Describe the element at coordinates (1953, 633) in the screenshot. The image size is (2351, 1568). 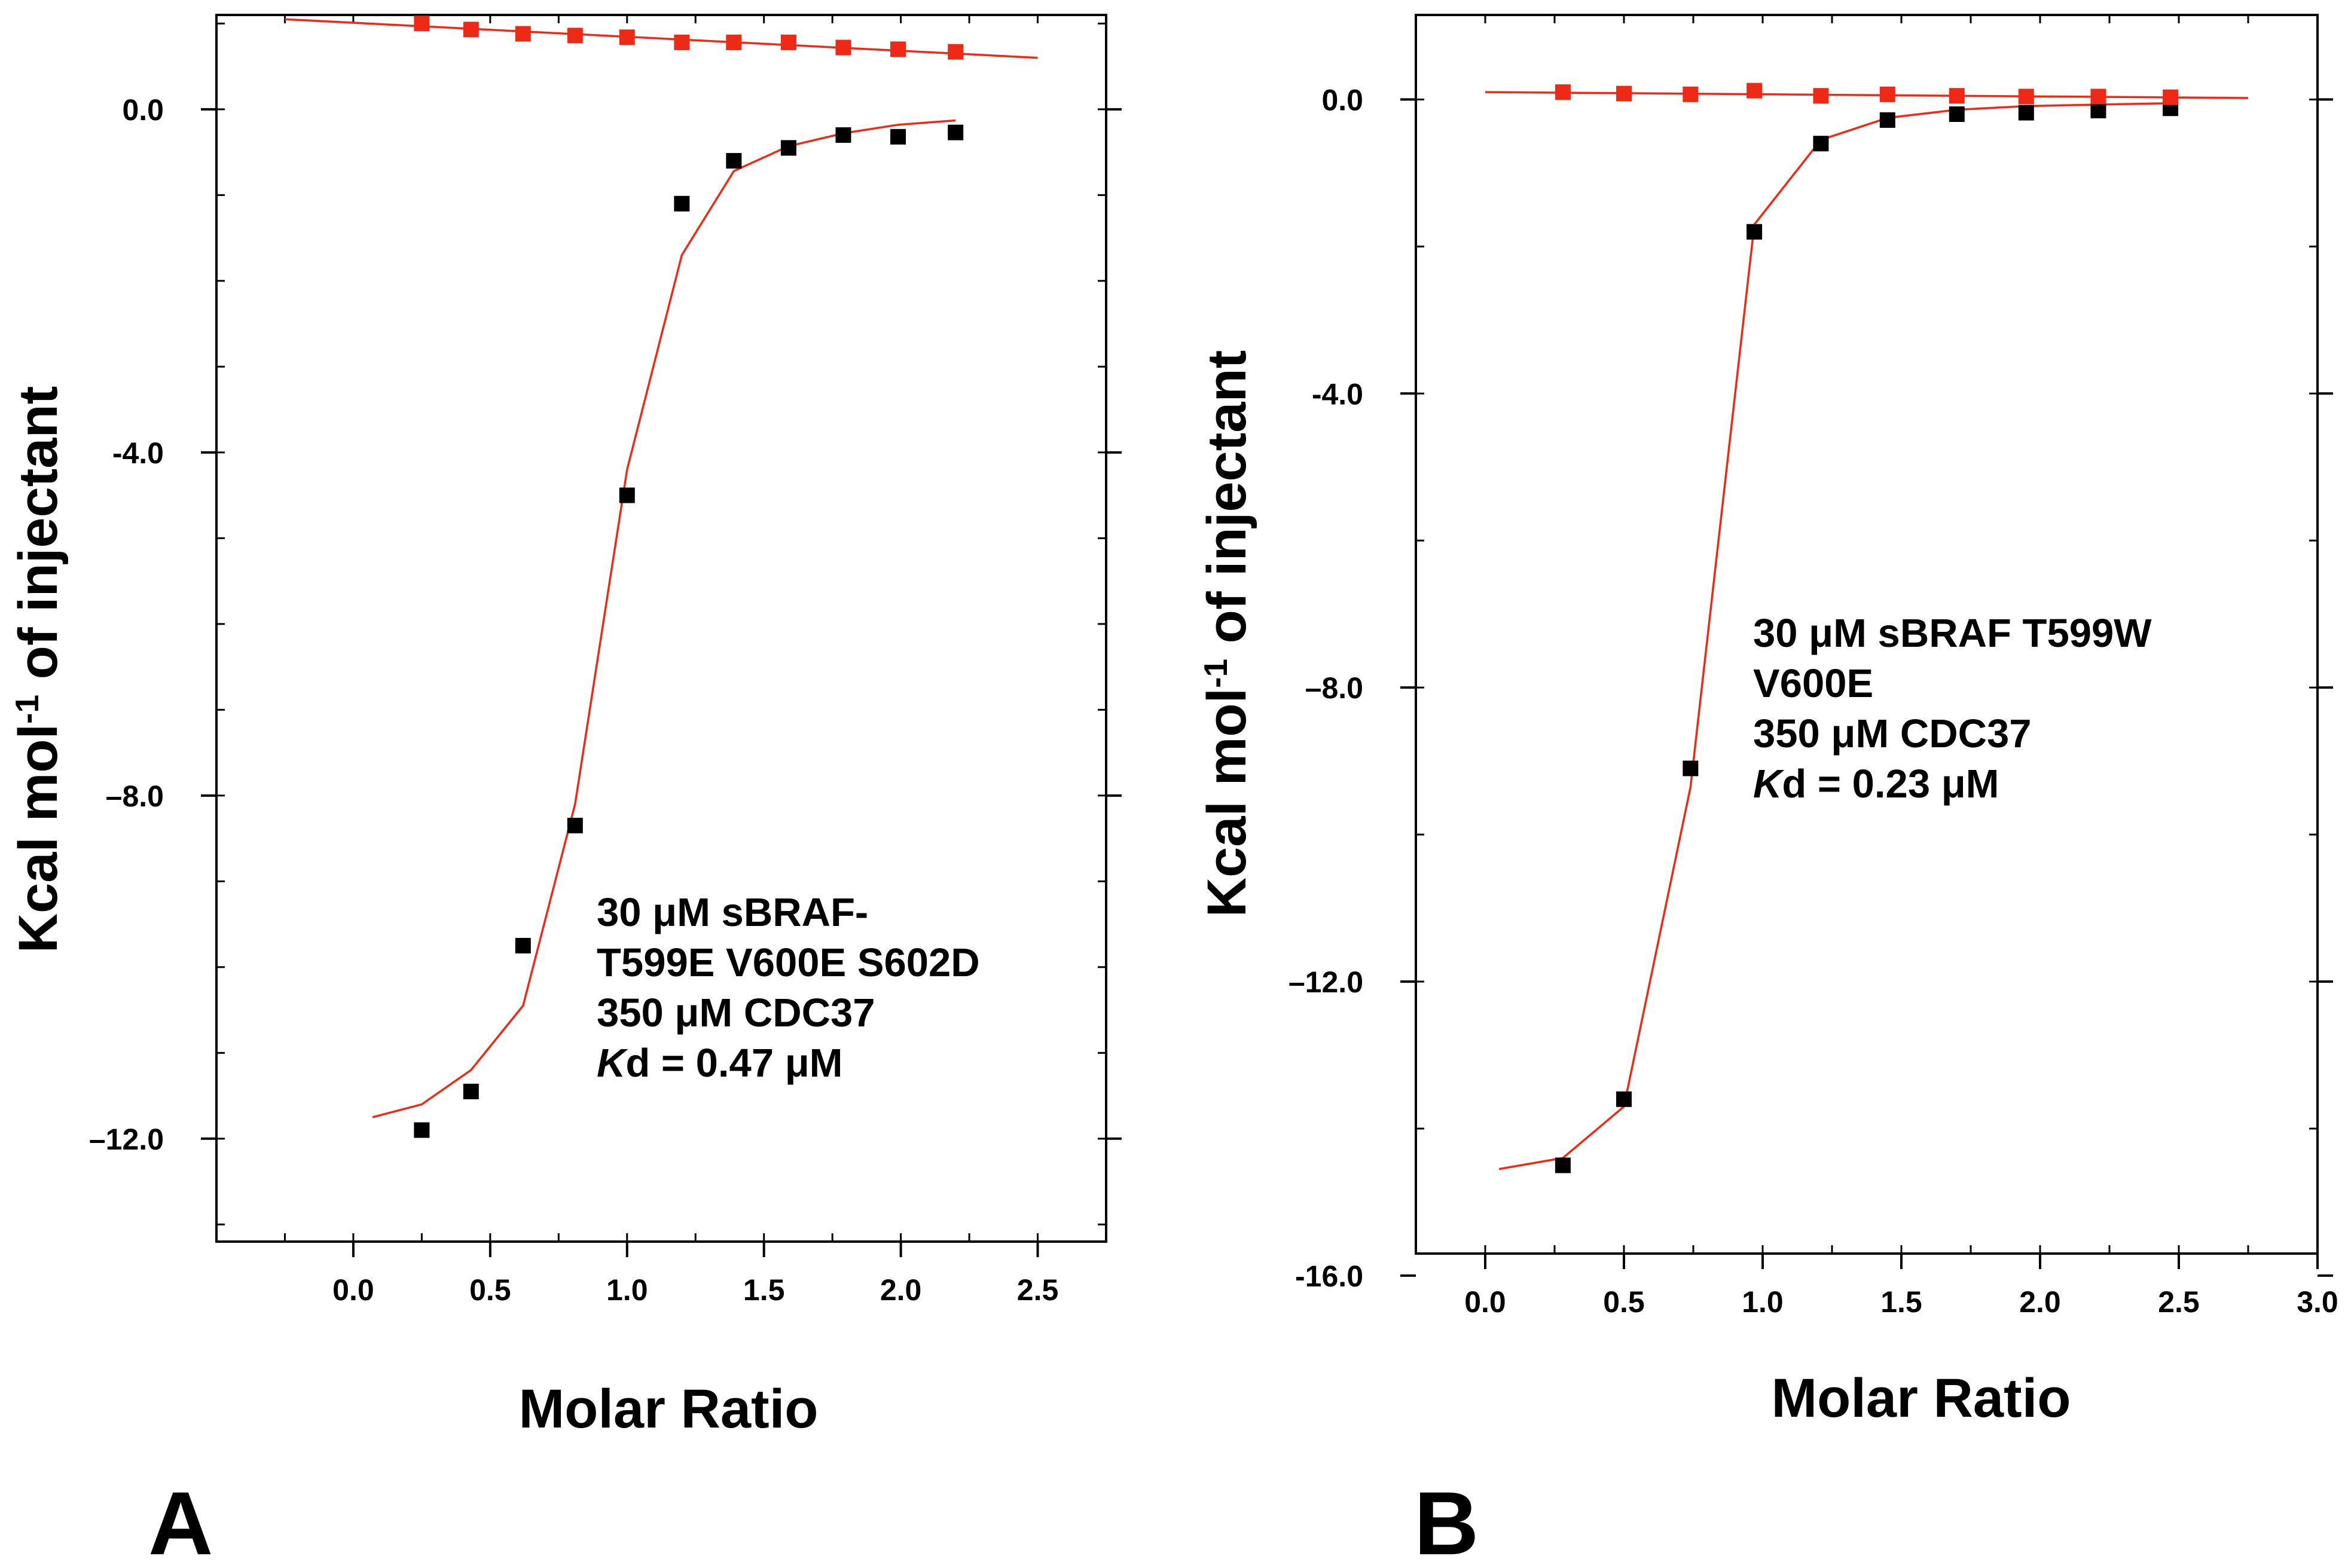
I see `annotation-line: 30 μM sBRAF T599W` at that location.